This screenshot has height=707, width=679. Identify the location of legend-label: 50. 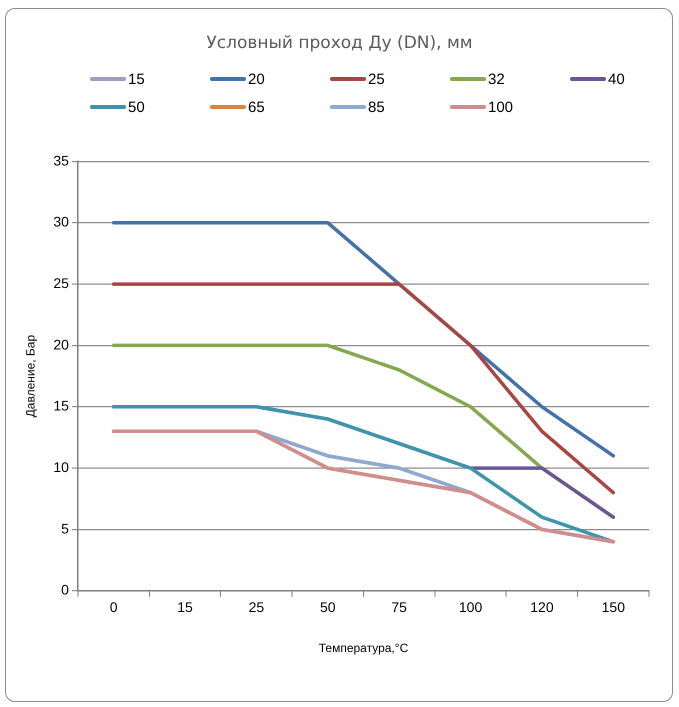
(136, 107).